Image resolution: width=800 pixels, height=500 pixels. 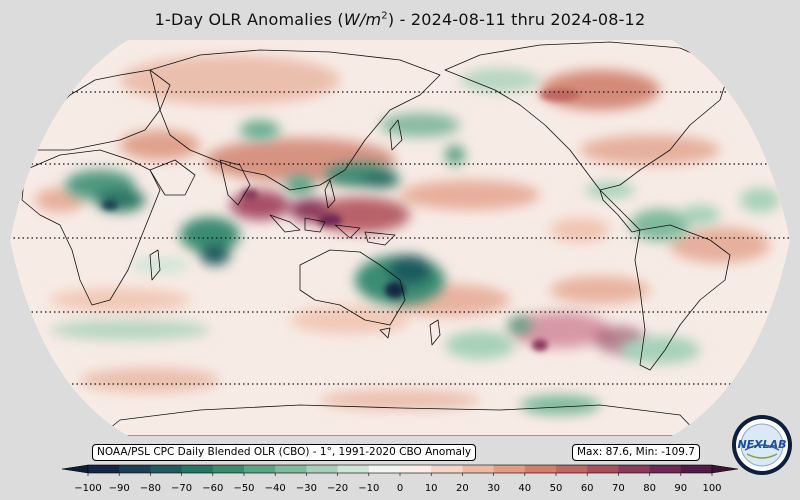 What do you see at coordinates (681, 488) in the screenshot?
I see `colorbar-tick-label: 90` at bounding box center [681, 488].